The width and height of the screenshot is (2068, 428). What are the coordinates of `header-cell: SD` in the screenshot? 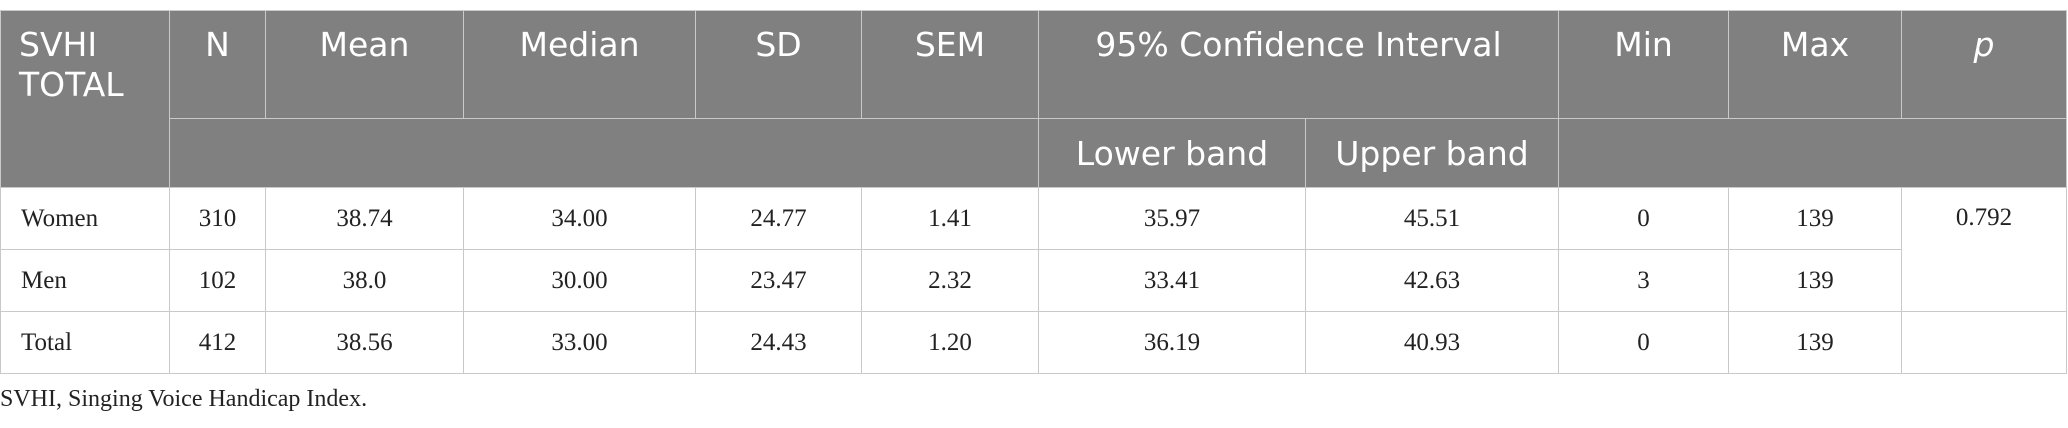 It's located at (778, 64).